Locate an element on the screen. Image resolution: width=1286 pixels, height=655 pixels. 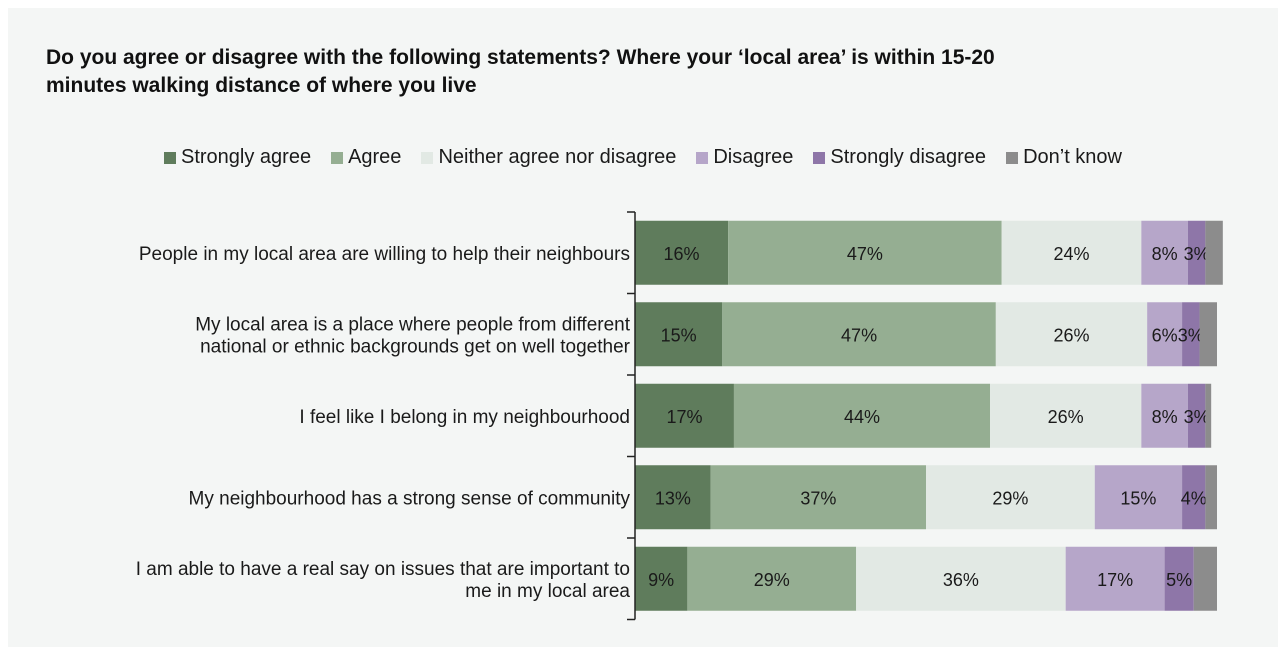
category-label-line: I feel like I belong in my neighbourhood is located at coordinates (464, 417).